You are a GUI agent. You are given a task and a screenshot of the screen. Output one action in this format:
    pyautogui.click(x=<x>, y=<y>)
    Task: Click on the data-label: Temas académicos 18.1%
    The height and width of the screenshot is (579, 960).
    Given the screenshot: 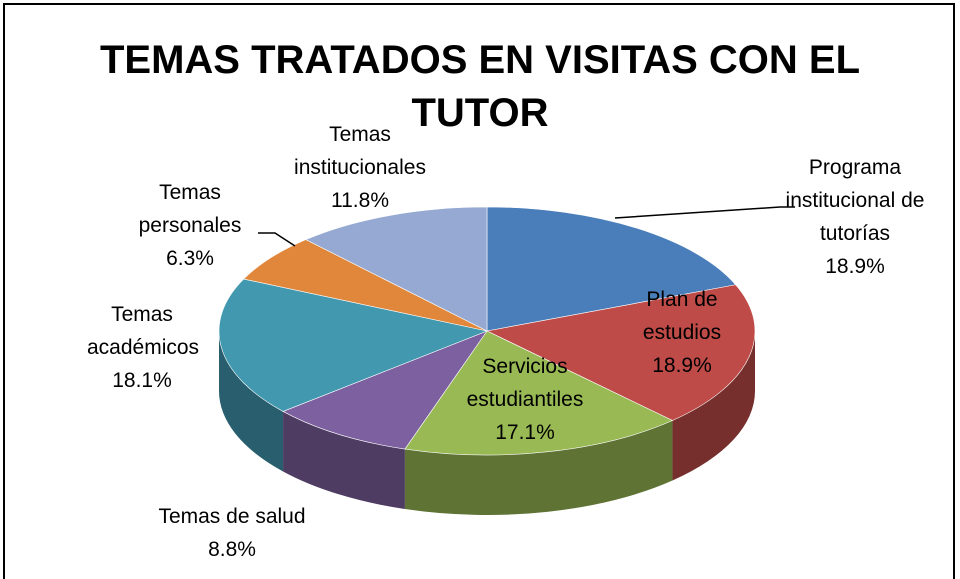 What is the action you would take?
    pyautogui.click(x=143, y=347)
    